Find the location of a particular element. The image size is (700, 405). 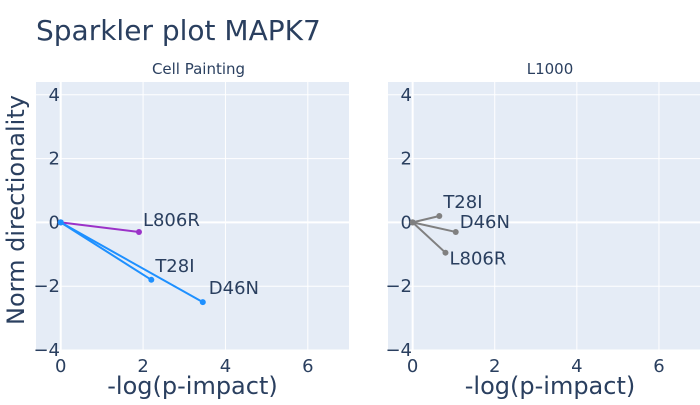

subplot-title: L1000 is located at coordinates (550, 69).